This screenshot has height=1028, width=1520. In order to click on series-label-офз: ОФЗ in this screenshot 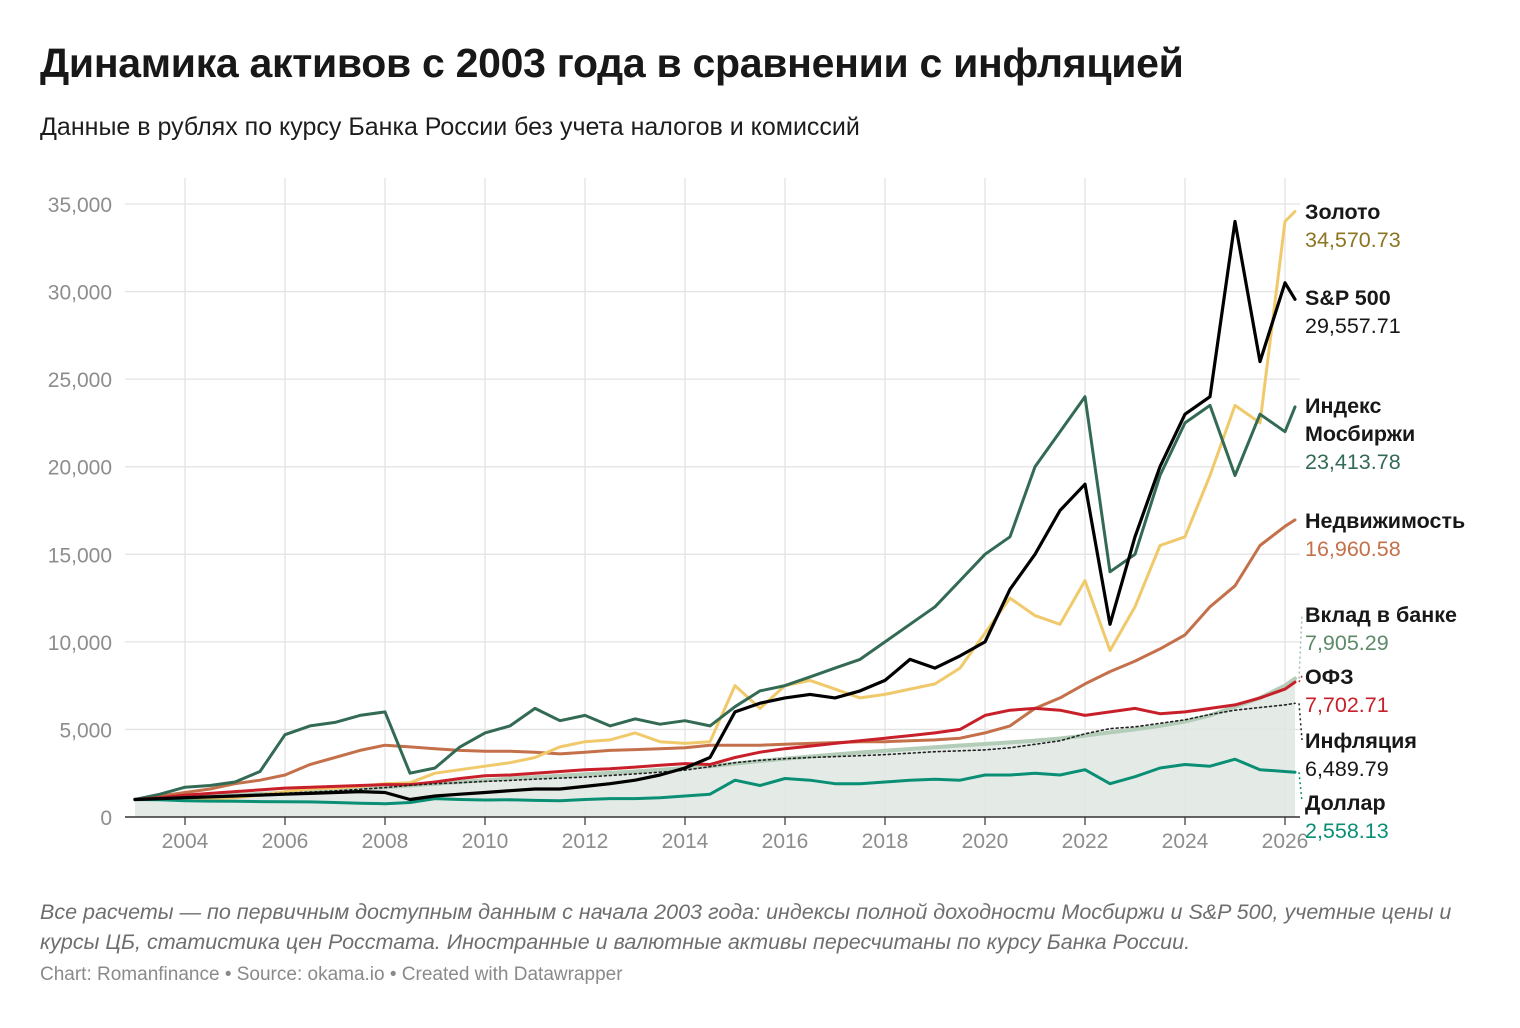, I will do `click(1329, 677)`.